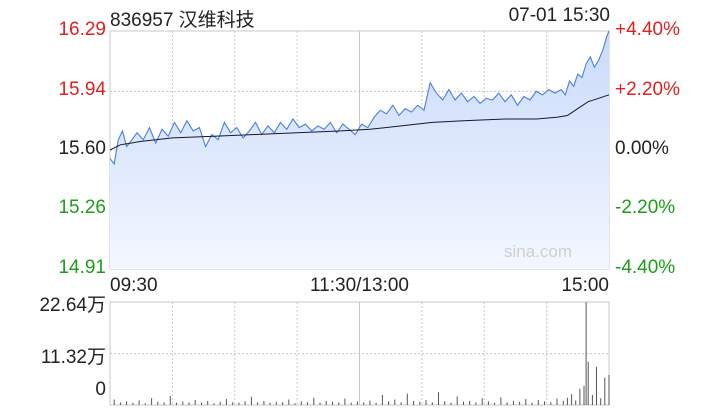 This screenshot has height=420, width=720. What do you see at coordinates (82, 148) in the screenshot?
I see `price-tick-label: 15.60` at bounding box center [82, 148].